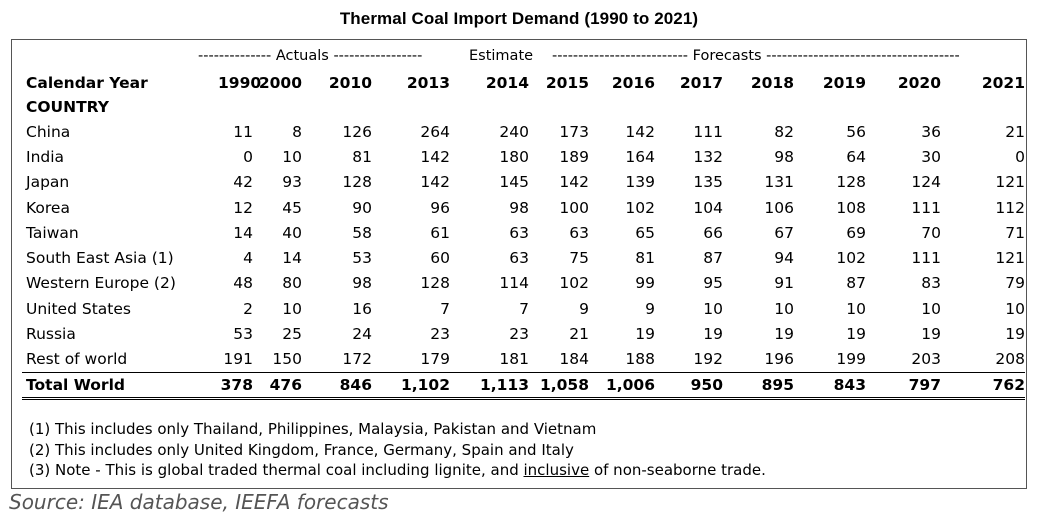  What do you see at coordinates (574, 131) in the screenshot?
I see `value-cell: 173` at bounding box center [574, 131].